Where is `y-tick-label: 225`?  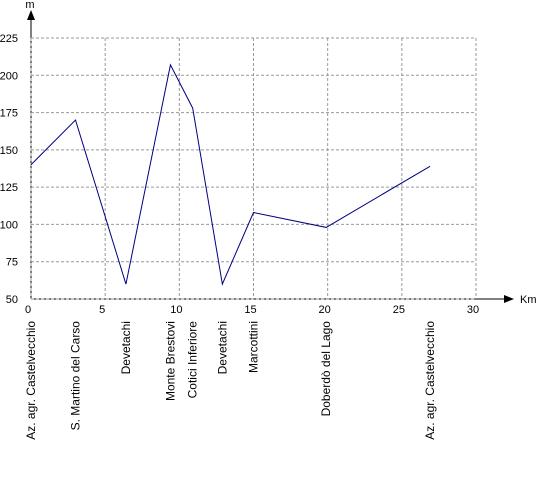 y-tick-label: 225 is located at coordinates (9, 39).